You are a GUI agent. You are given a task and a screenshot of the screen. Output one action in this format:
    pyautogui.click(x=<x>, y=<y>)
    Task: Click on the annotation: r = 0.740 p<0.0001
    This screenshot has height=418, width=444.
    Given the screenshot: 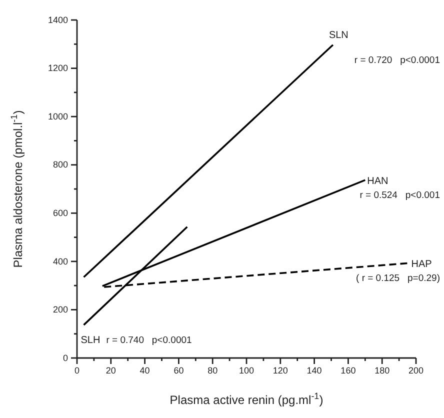 What is the action you would take?
    pyautogui.click(x=149, y=340)
    